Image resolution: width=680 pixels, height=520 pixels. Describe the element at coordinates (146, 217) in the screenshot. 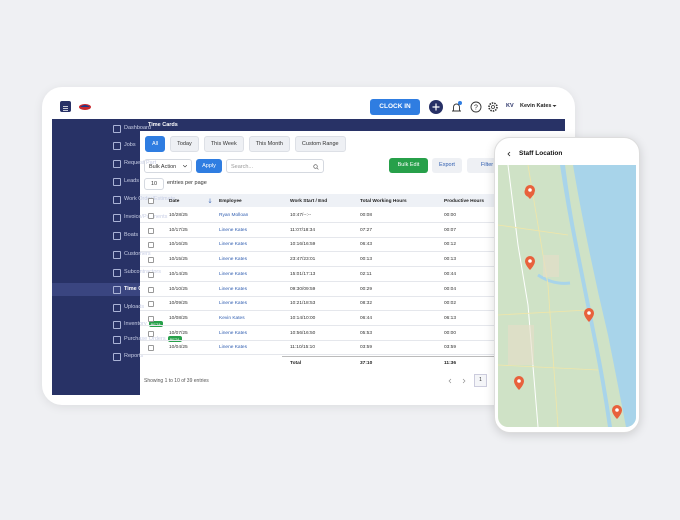

I see `sidebar-item: Invoice/Payments` at that location.